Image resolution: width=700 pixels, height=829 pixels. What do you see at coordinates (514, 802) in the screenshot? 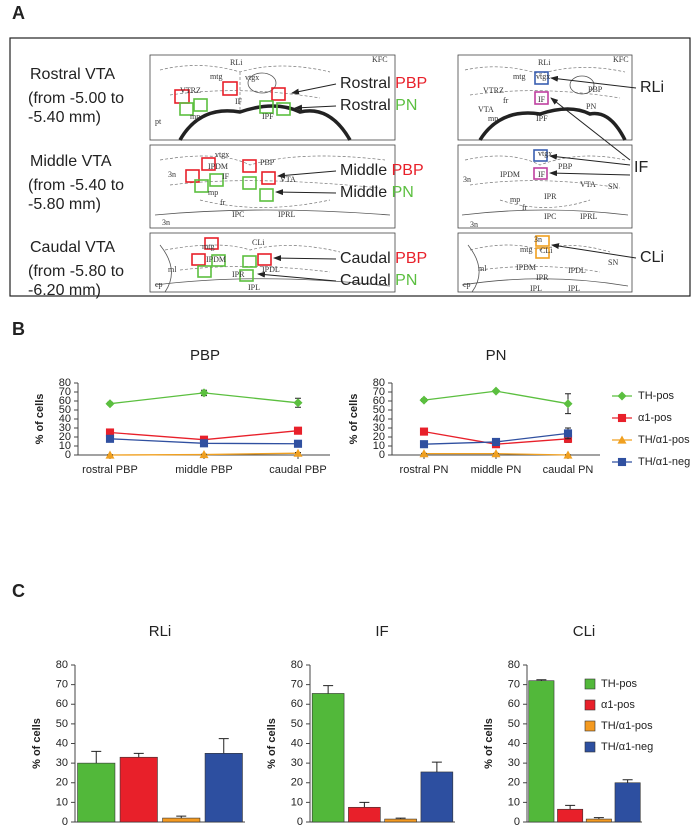
I see `y-tick-label: 10` at bounding box center [514, 802].